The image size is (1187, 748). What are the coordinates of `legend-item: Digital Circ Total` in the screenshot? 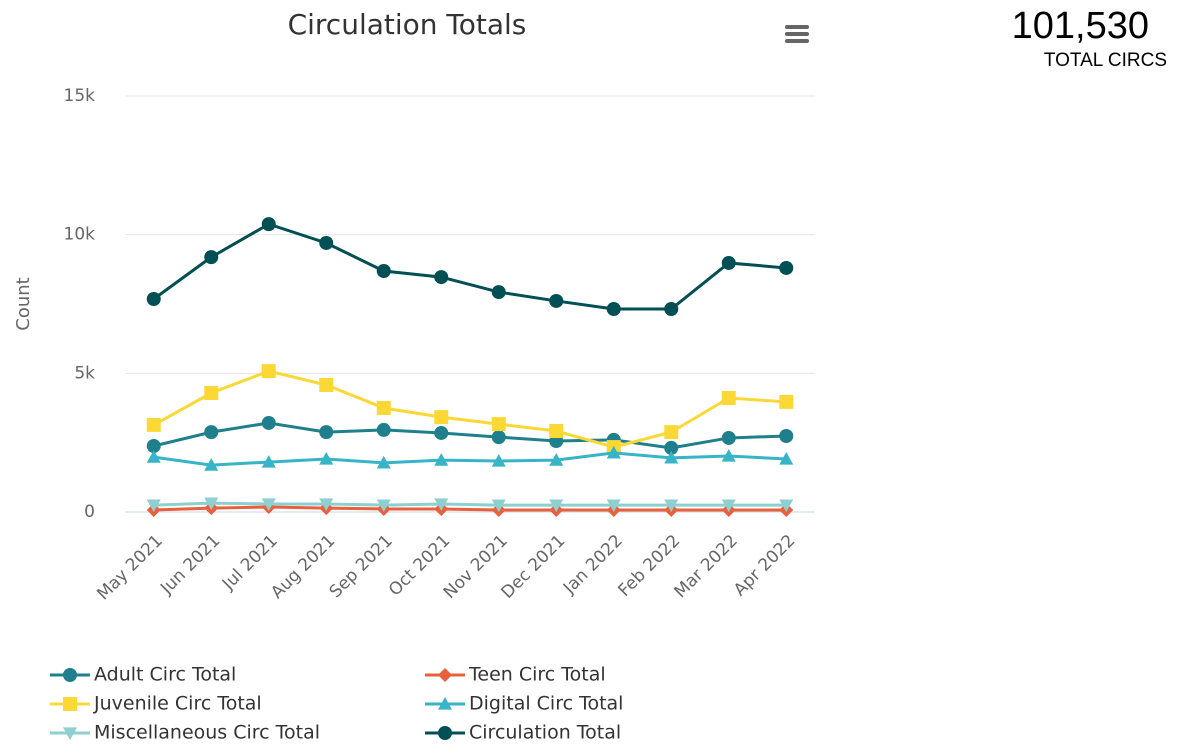 It's located at (524, 704).